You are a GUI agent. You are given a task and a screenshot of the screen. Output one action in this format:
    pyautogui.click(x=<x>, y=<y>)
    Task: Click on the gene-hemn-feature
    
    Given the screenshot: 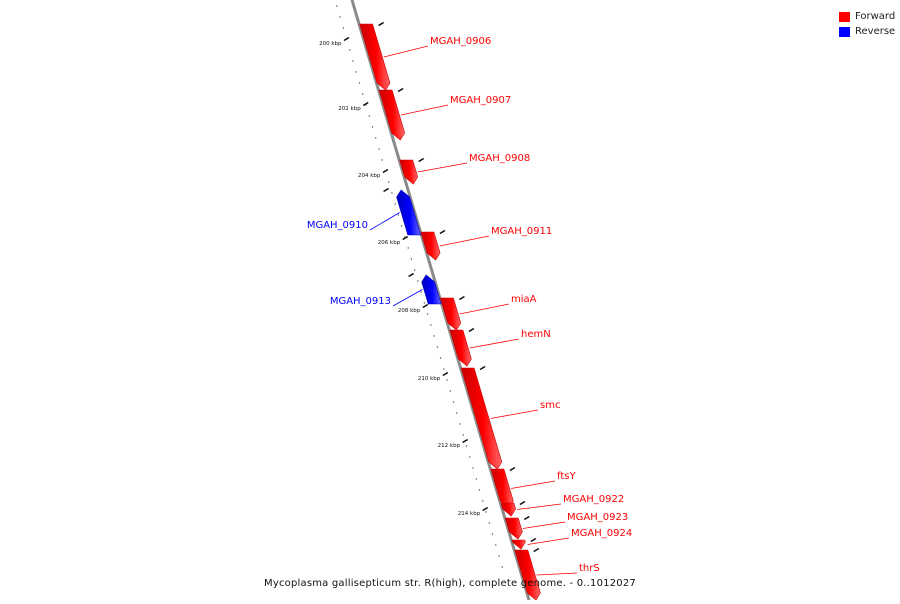 What is the action you would take?
    pyautogui.click(x=460, y=348)
    